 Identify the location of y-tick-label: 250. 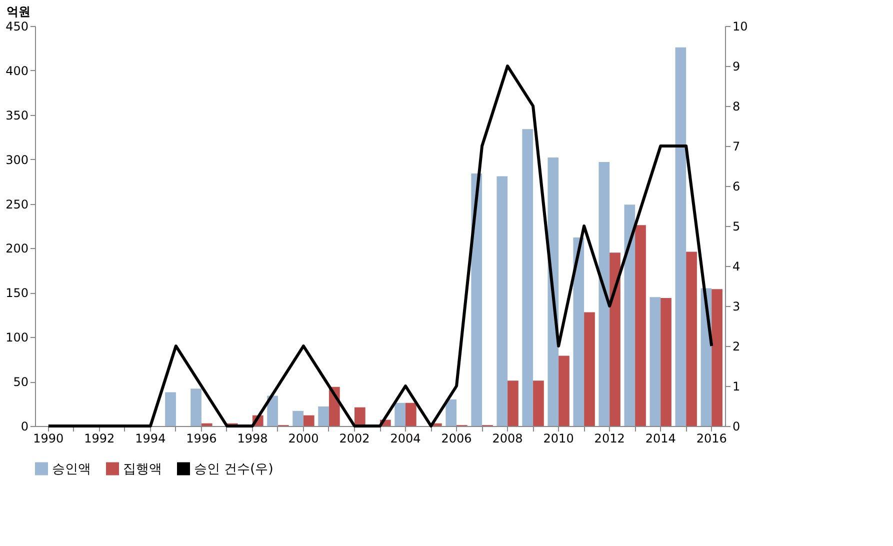
(17, 204).